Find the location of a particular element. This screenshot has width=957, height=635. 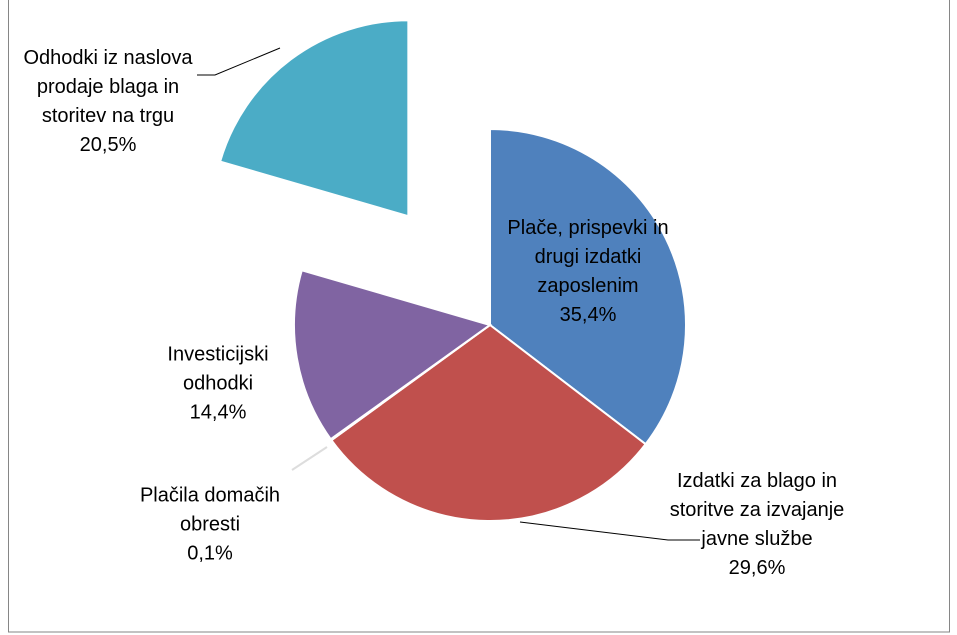

category-name: Investicijski odhodki is located at coordinates (218, 369).